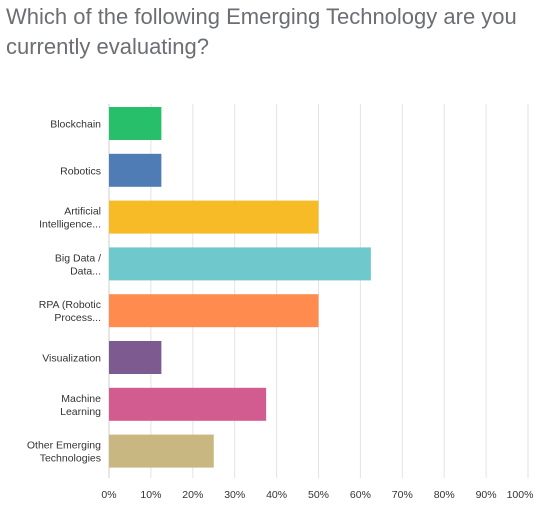 The width and height of the screenshot is (552, 507). What do you see at coordinates (276, 495) in the screenshot?
I see `x-tick-label: 40%` at bounding box center [276, 495].